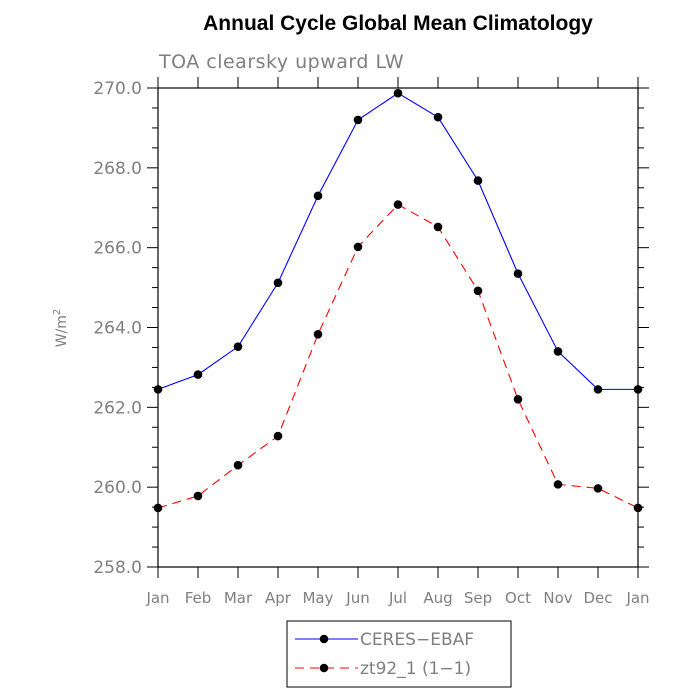 The image size is (700, 700). I want to click on x-tick-label: Jun, so click(357, 598).